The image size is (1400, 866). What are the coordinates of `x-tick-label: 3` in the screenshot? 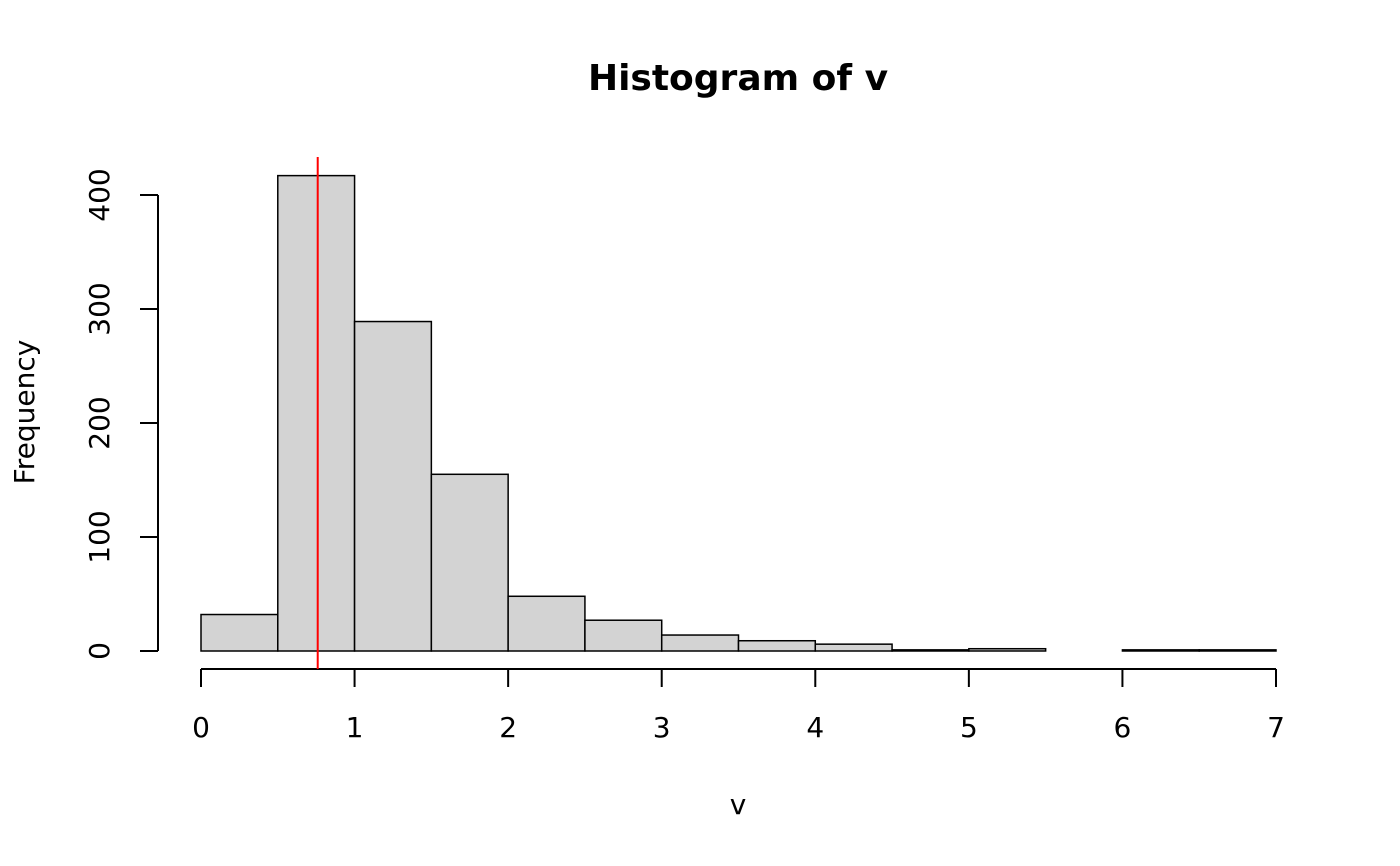 It's located at (662, 727).